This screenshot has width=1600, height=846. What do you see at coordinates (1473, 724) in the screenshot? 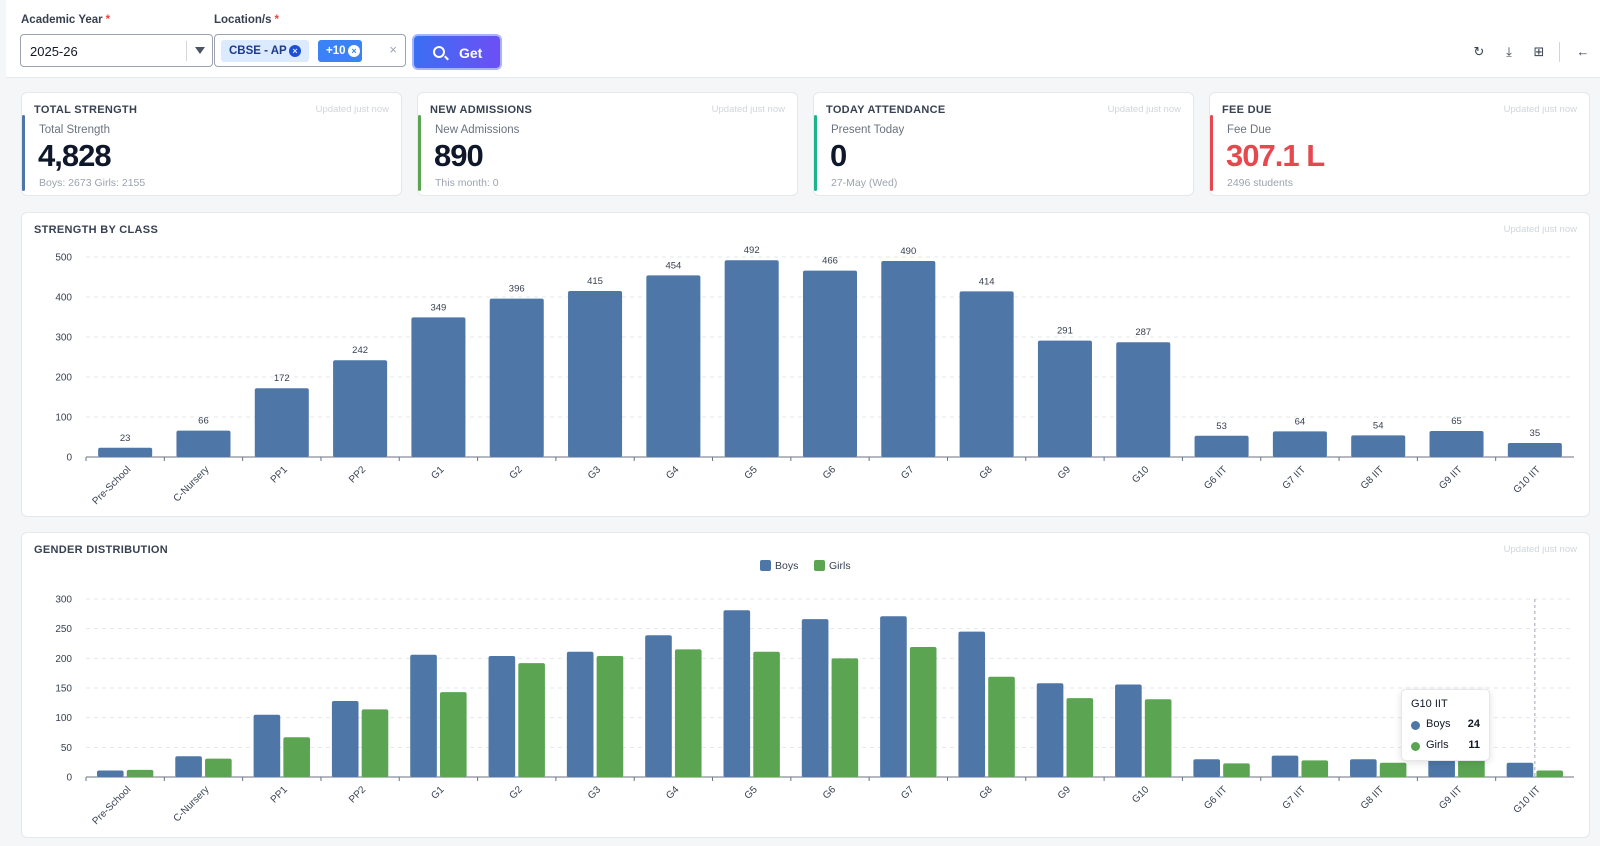
I see `tooltip-series-value: 24` at bounding box center [1473, 724].